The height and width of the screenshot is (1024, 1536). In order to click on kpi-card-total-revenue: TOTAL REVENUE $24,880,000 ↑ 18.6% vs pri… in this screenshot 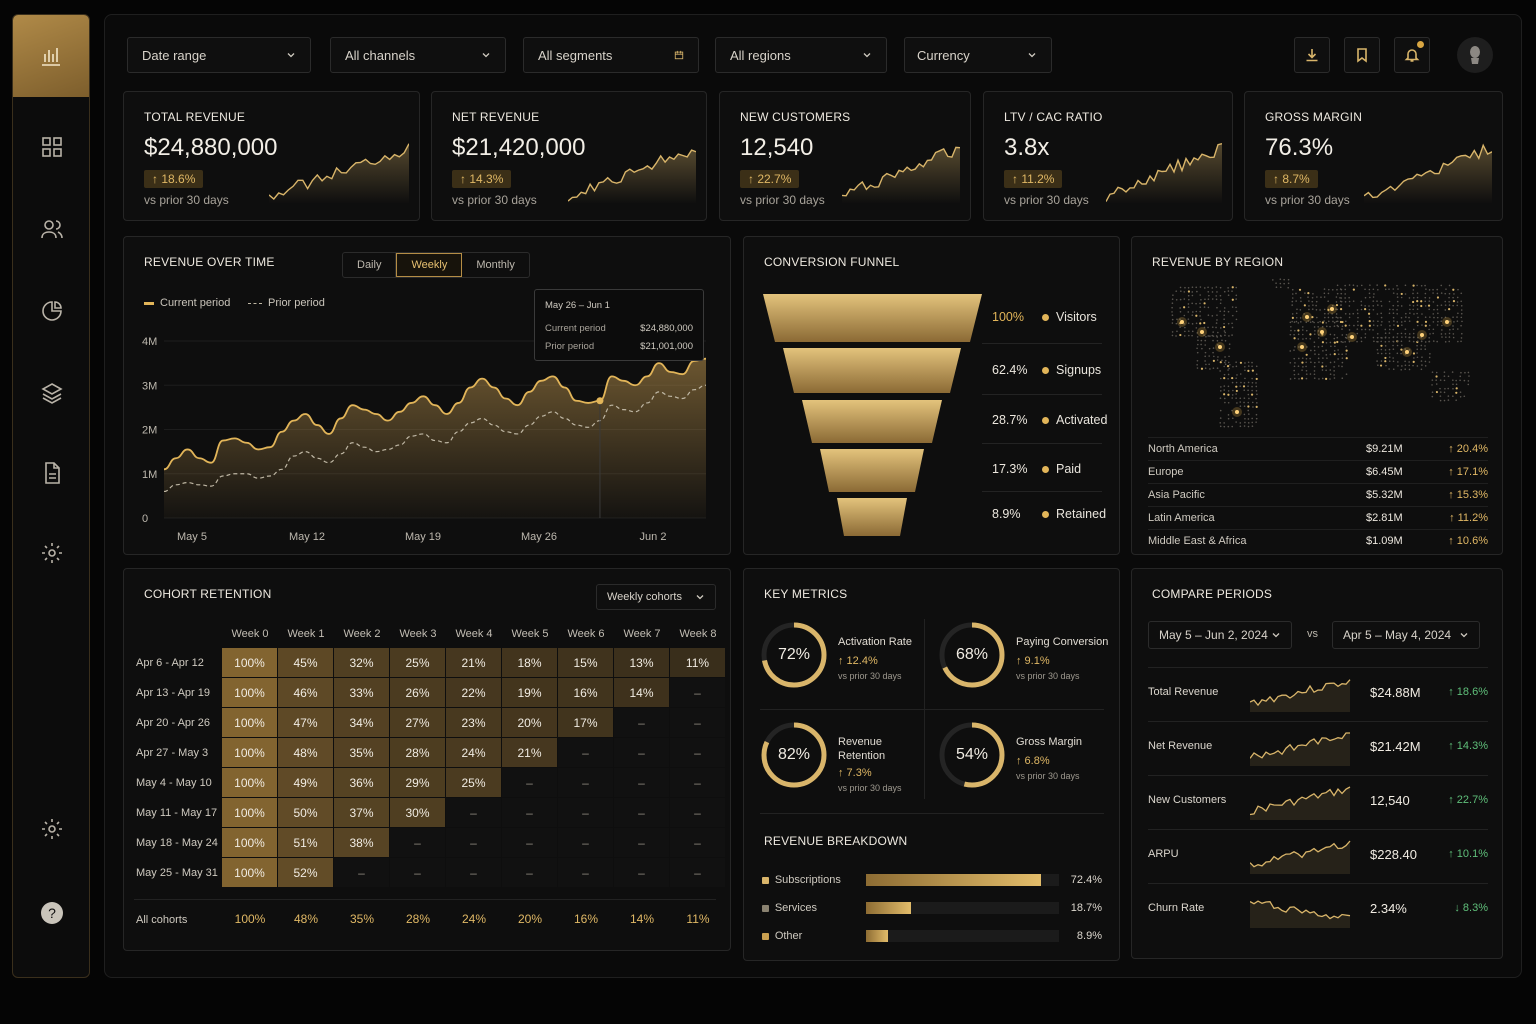, I will do `click(271, 156)`.